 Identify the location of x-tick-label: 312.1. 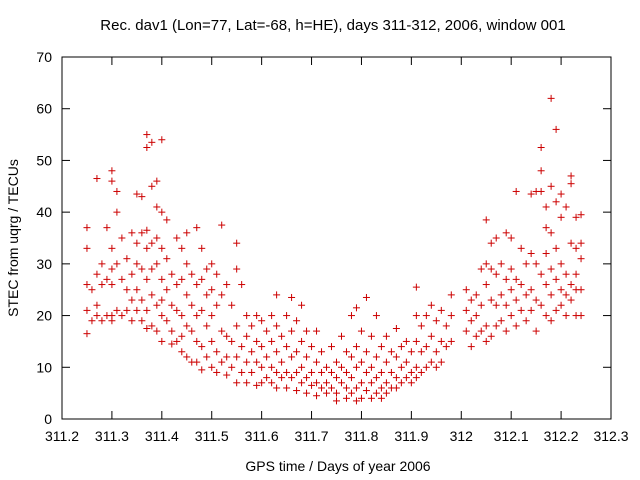
(511, 436).